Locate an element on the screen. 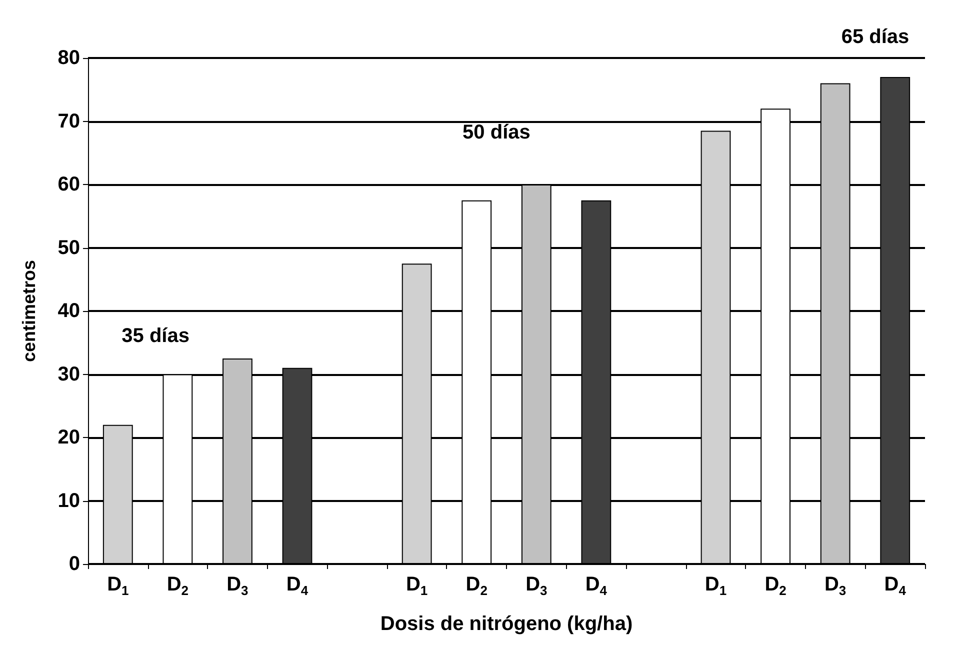 This screenshot has width=963, height=652. y-tick-label: 60 is located at coordinates (69, 185).